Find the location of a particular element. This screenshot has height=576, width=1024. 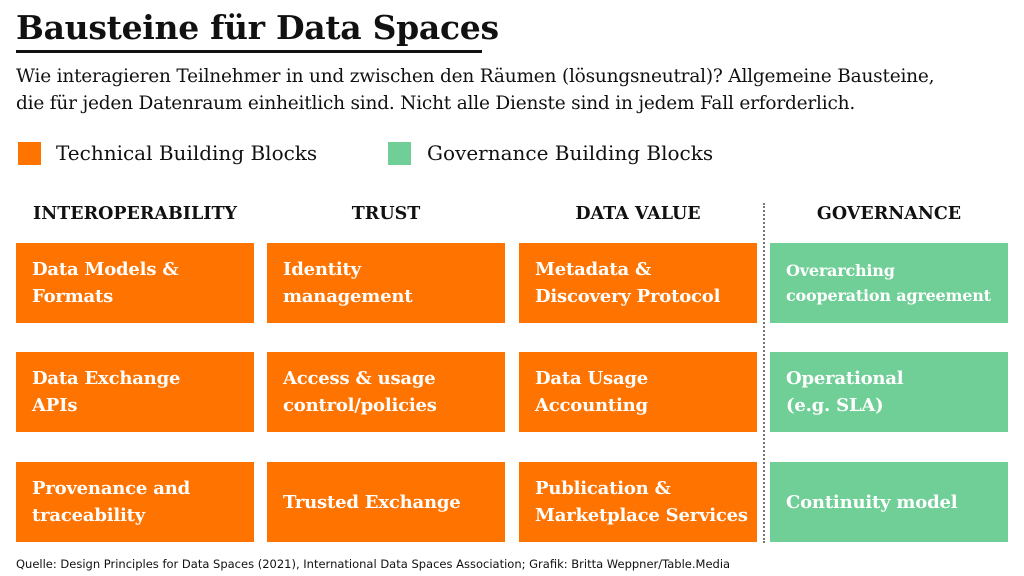

column-header: INTEROPERABILITY is located at coordinates (135, 214).